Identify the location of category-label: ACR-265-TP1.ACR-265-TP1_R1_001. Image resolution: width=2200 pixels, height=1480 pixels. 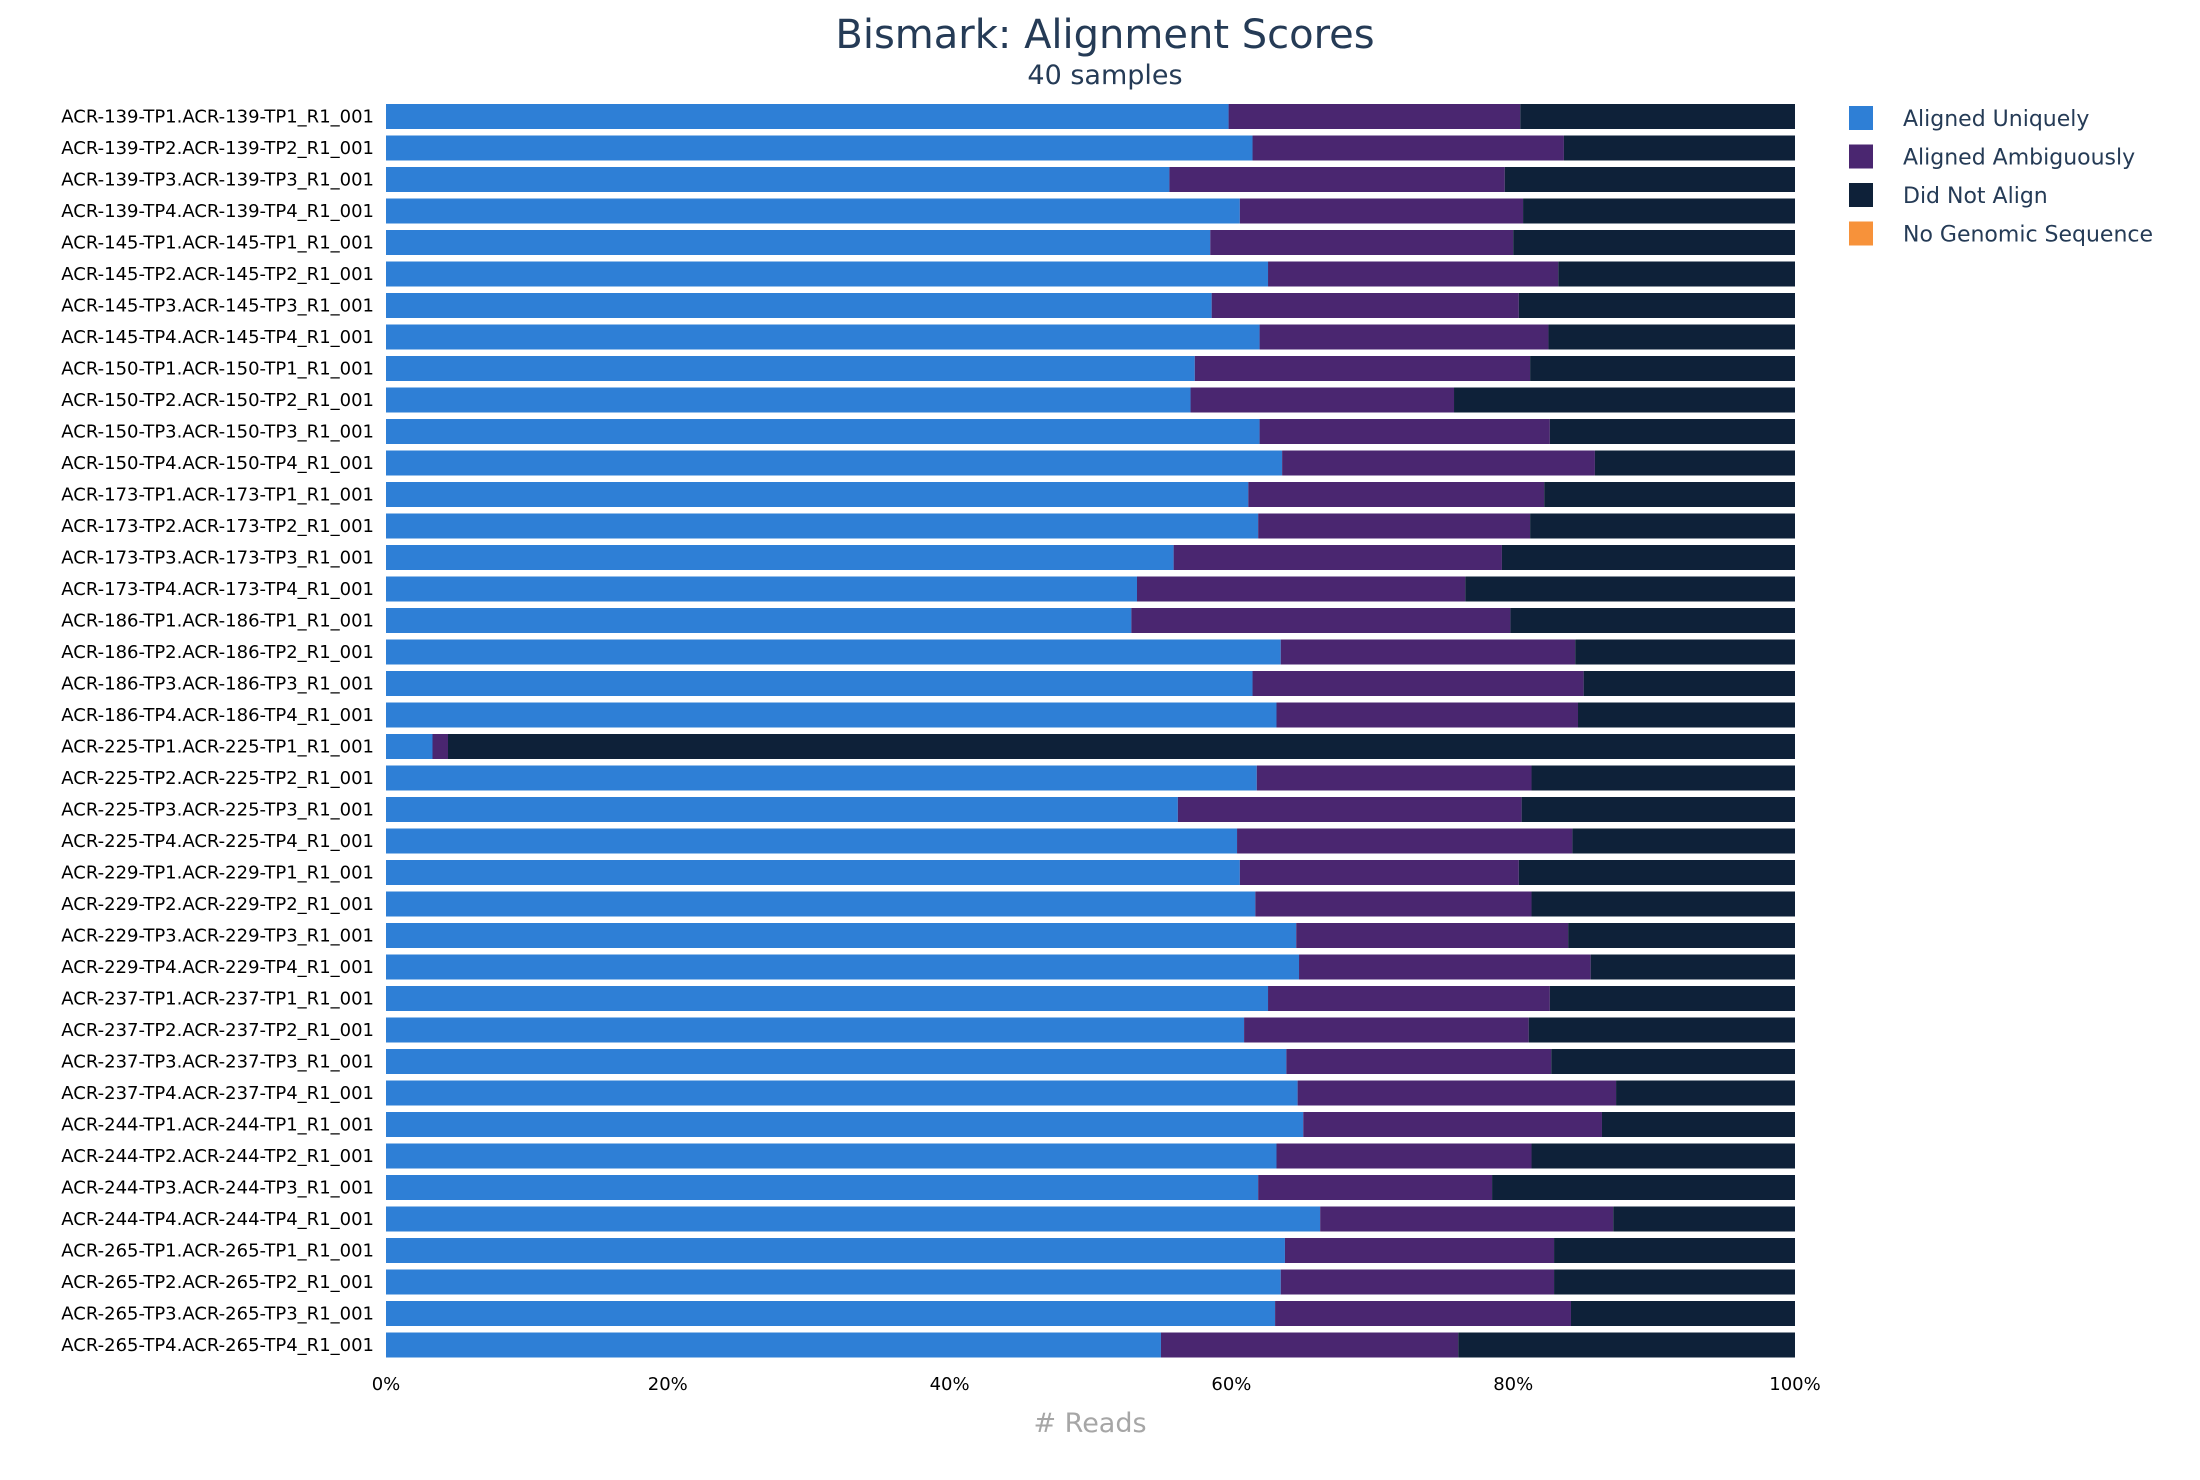
(217, 1251).